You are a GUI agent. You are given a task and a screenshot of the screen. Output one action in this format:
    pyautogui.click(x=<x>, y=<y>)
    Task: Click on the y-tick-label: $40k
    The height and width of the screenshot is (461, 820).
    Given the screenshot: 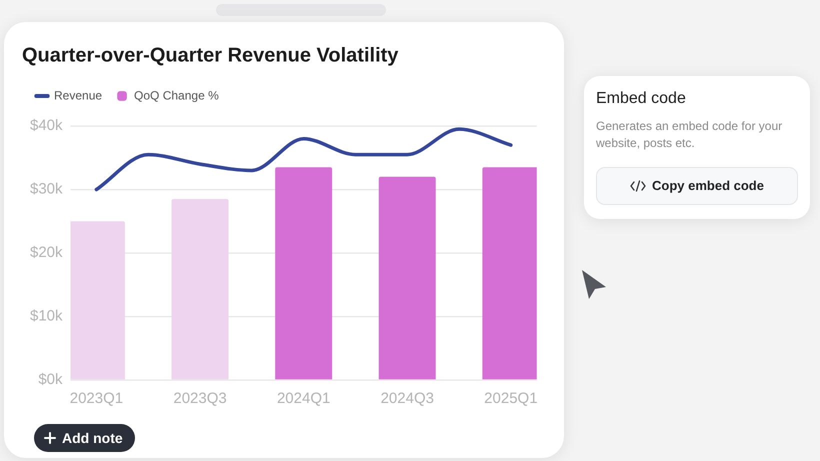 What is the action you would take?
    pyautogui.click(x=47, y=125)
    